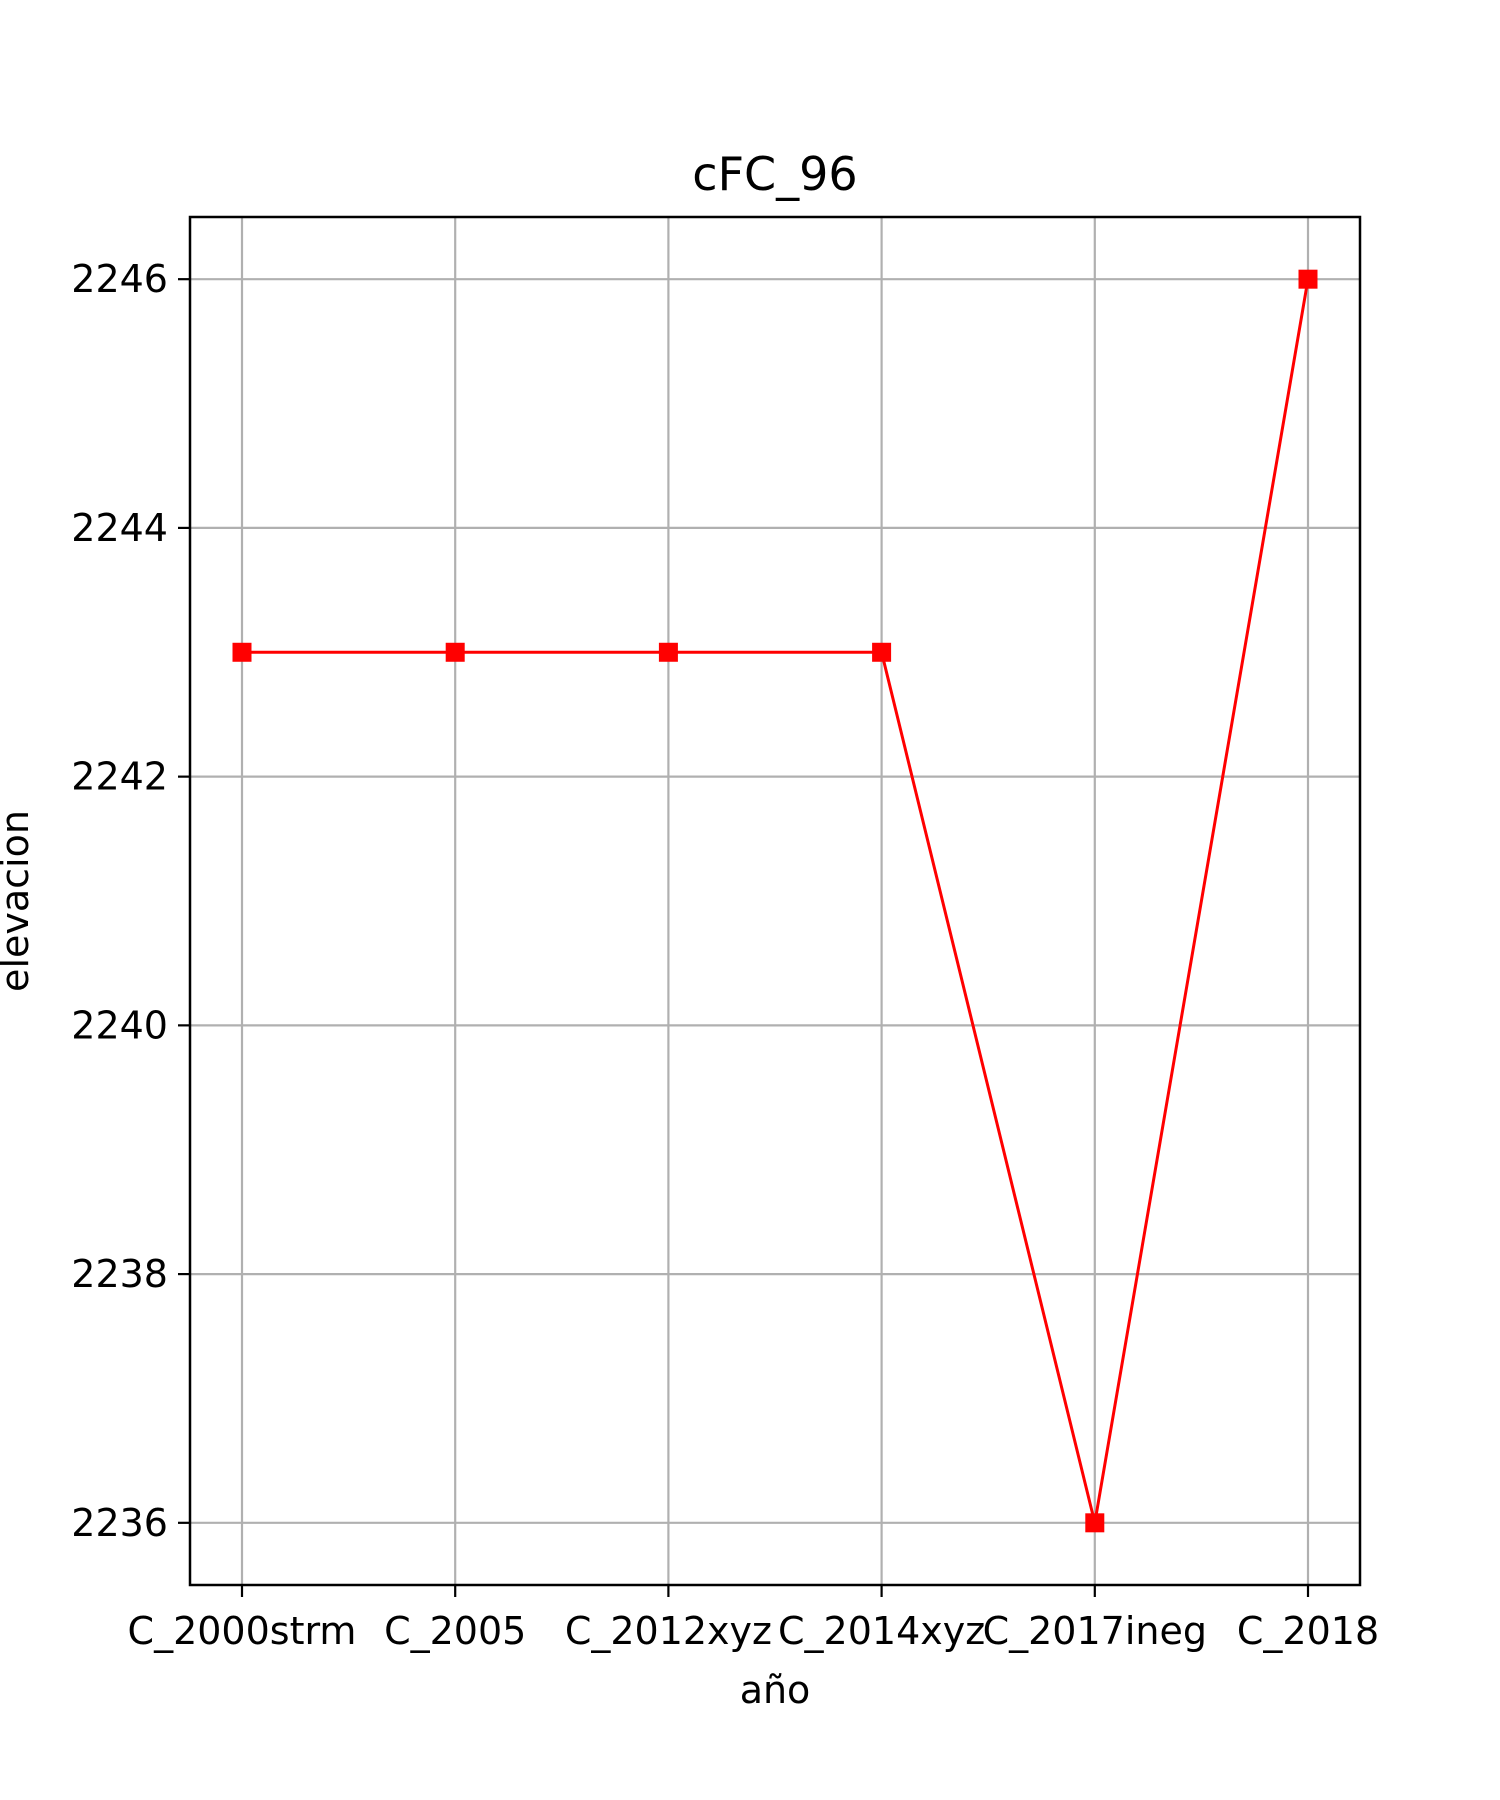  What do you see at coordinates (119, 528) in the screenshot?
I see `y-tick-label: 2244` at bounding box center [119, 528].